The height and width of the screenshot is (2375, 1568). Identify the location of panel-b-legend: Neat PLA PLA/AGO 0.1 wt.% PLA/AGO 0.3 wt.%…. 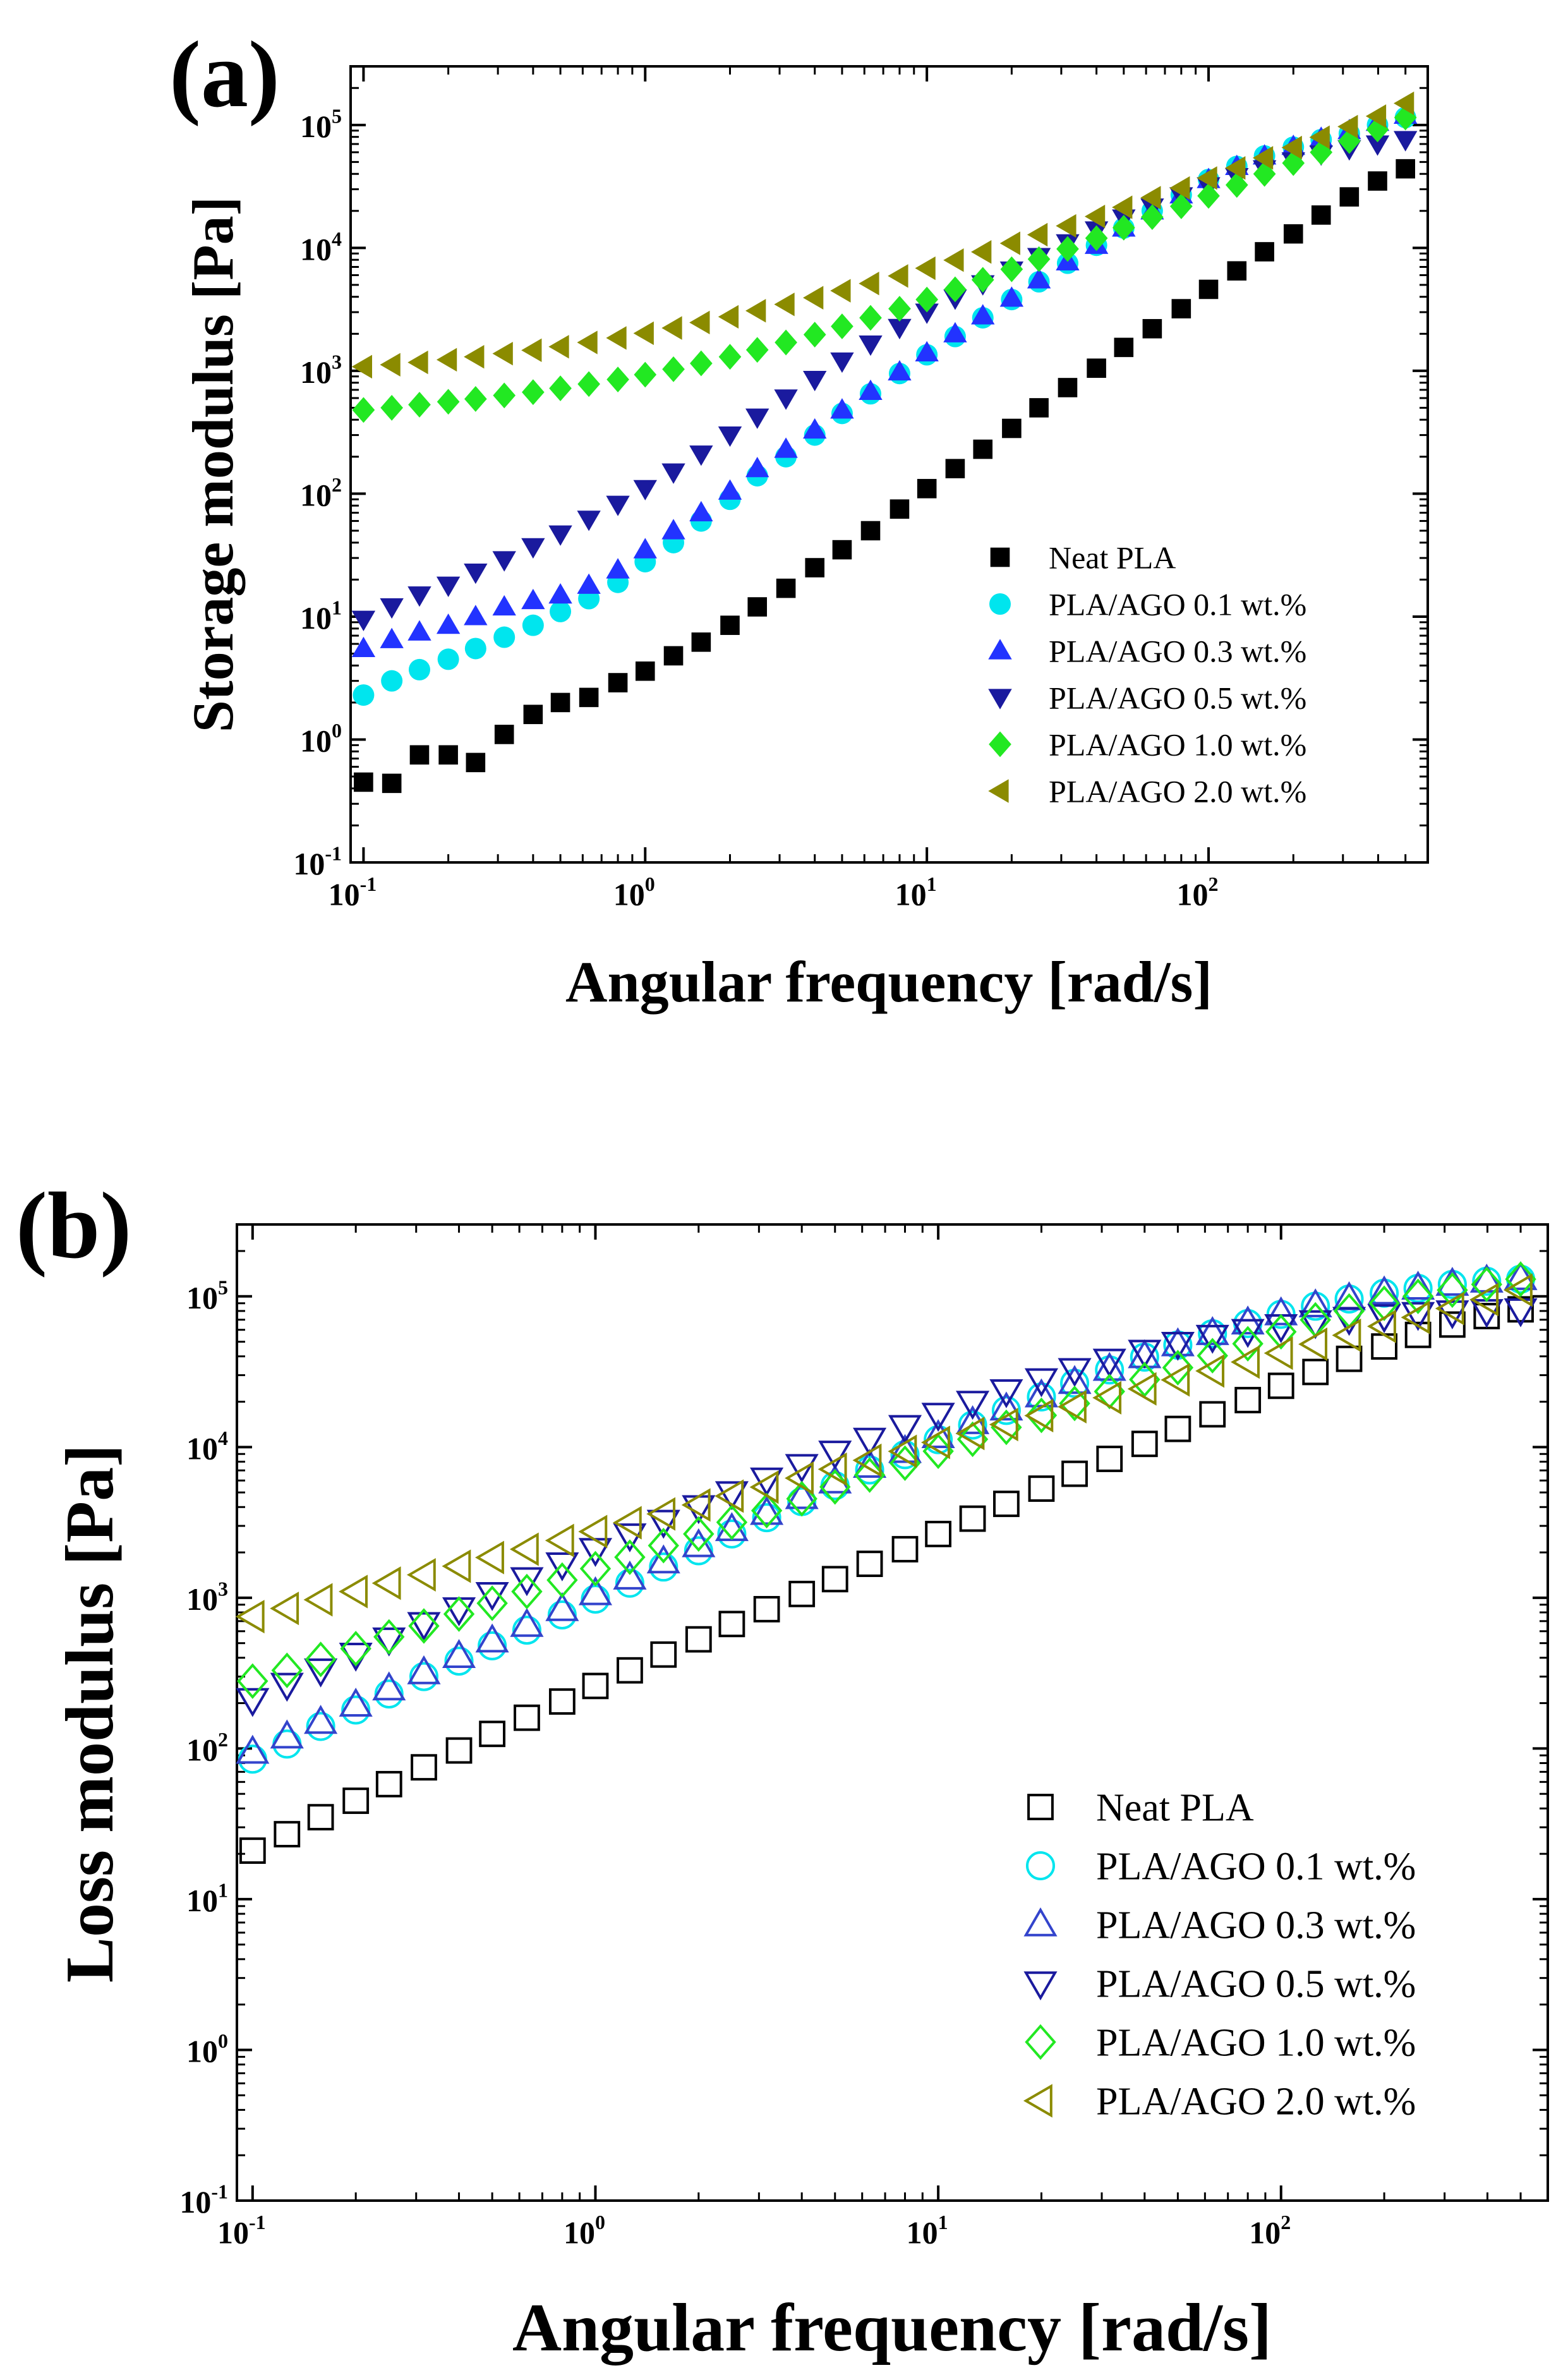
(1219, 1955).